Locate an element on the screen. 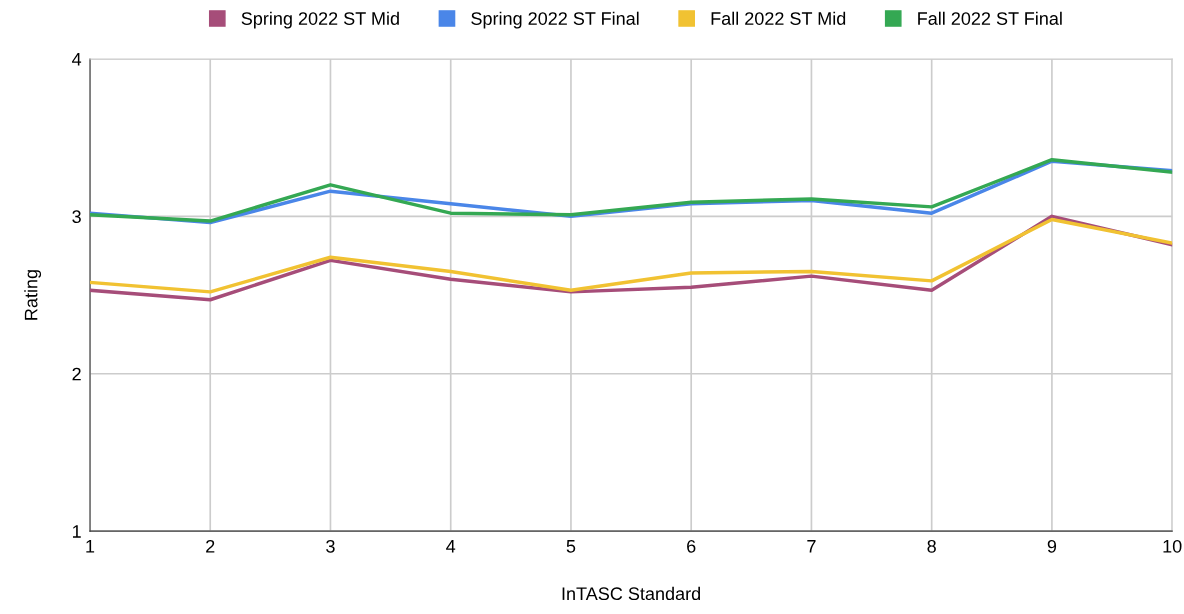 This screenshot has width=1184, height=614. x-tick-label: 2 is located at coordinates (210, 546).